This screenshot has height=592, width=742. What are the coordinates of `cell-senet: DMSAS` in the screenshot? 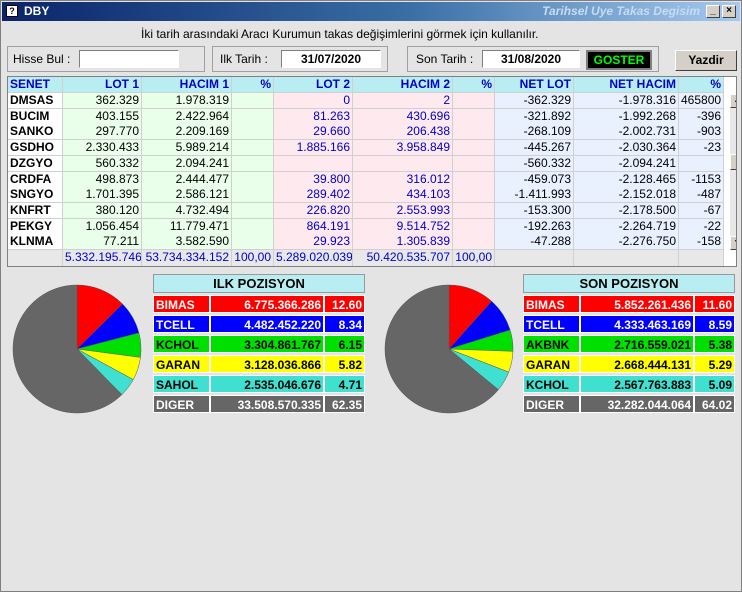 It's located at (35, 101).